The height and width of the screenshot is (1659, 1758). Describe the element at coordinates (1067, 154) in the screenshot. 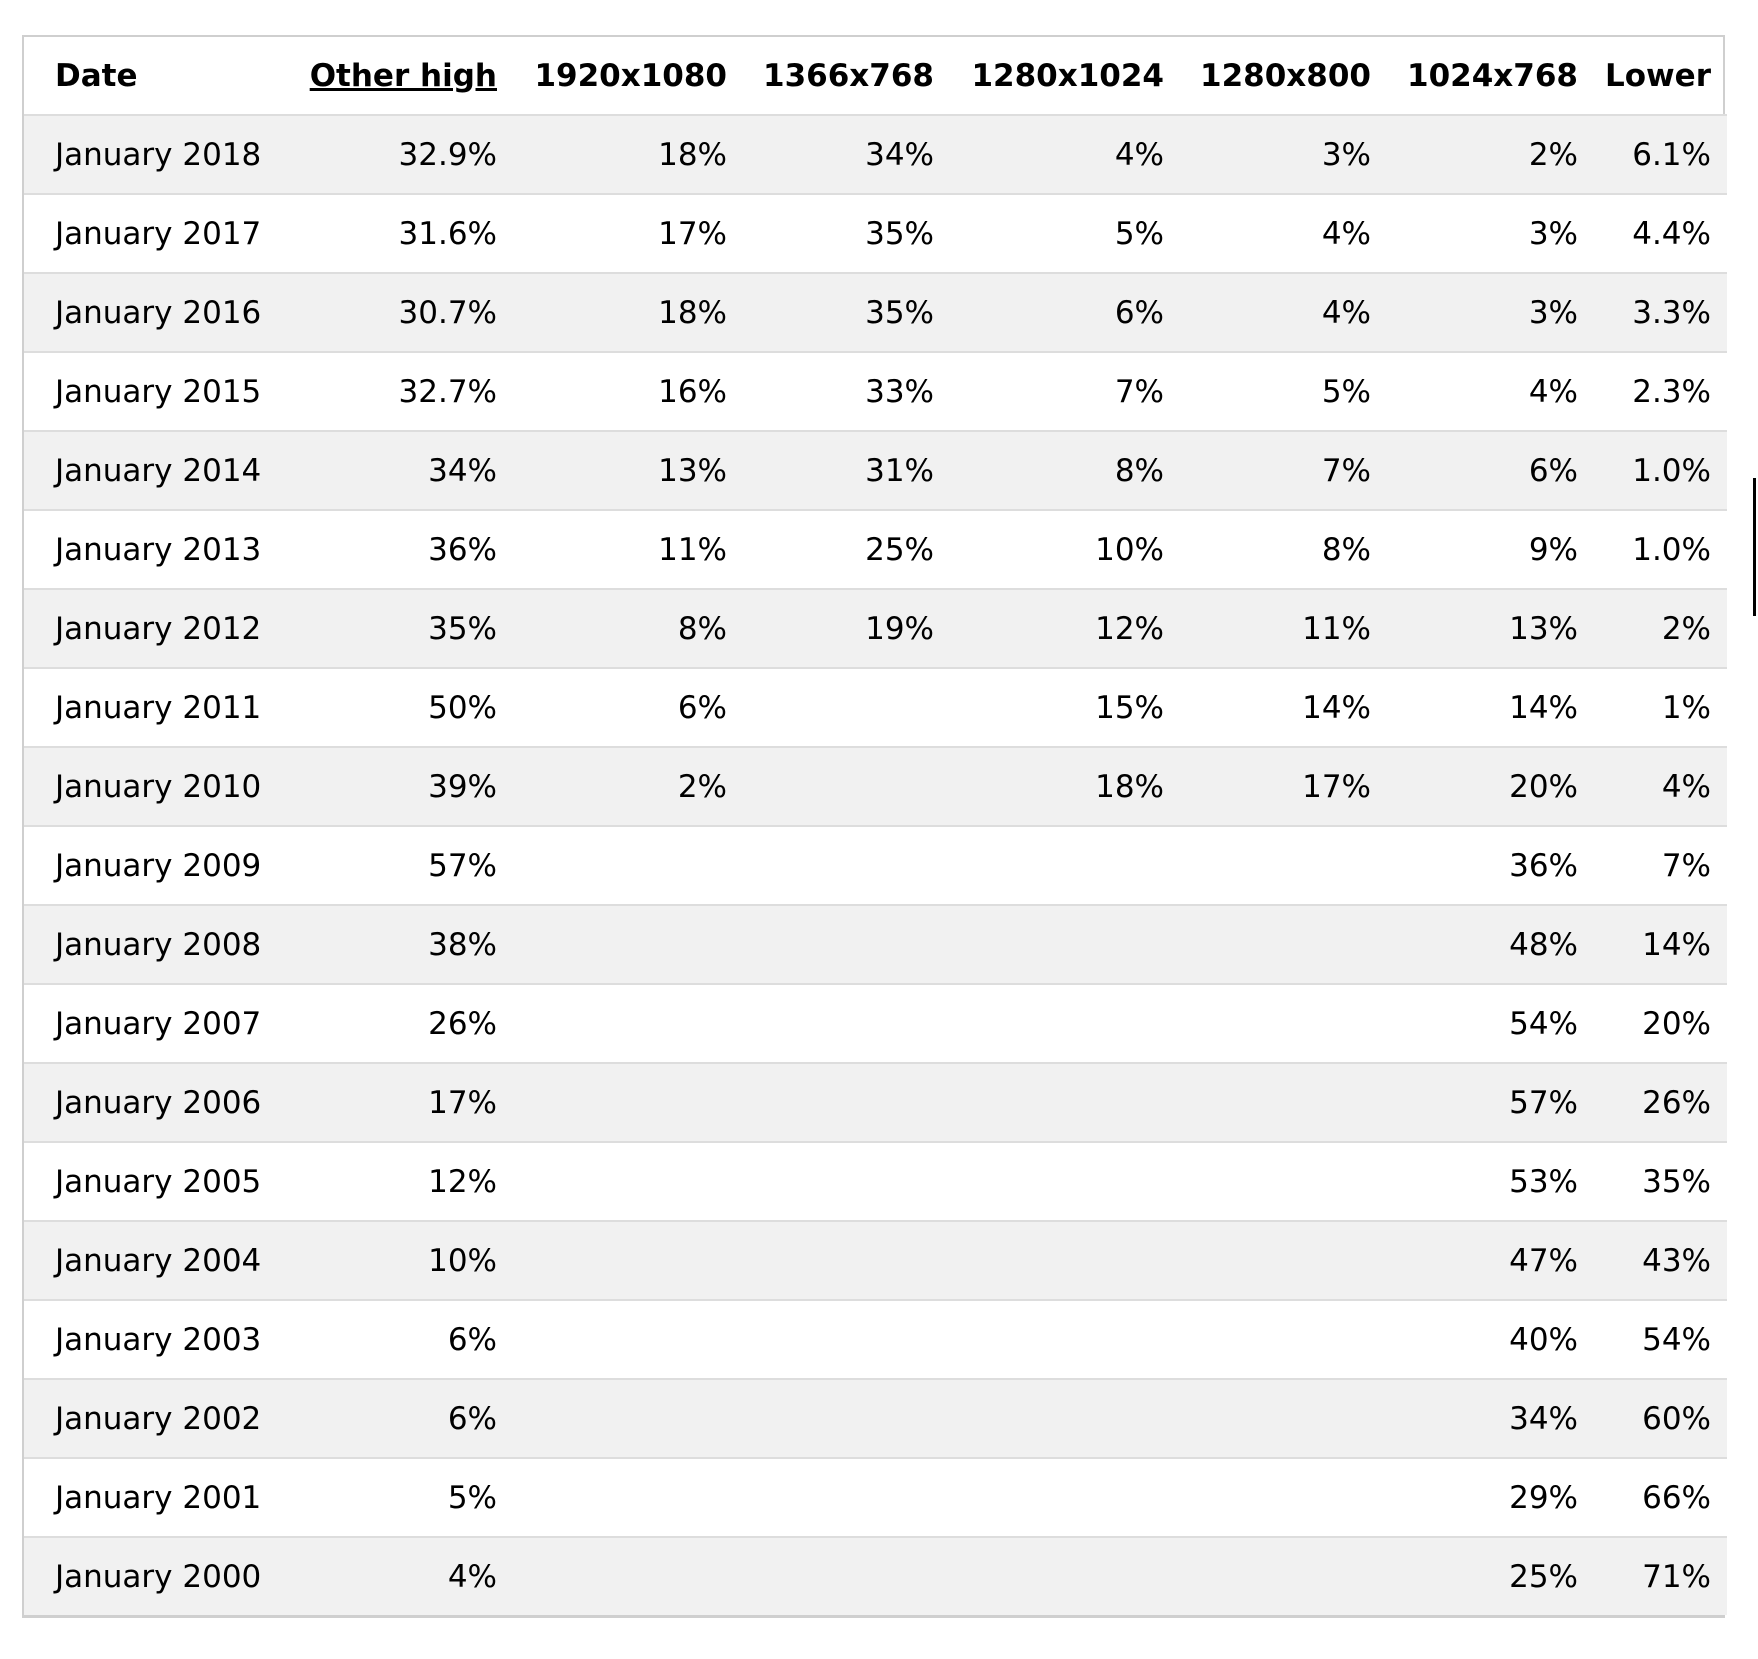

I see `1280x1024-cell: 4%` at that location.